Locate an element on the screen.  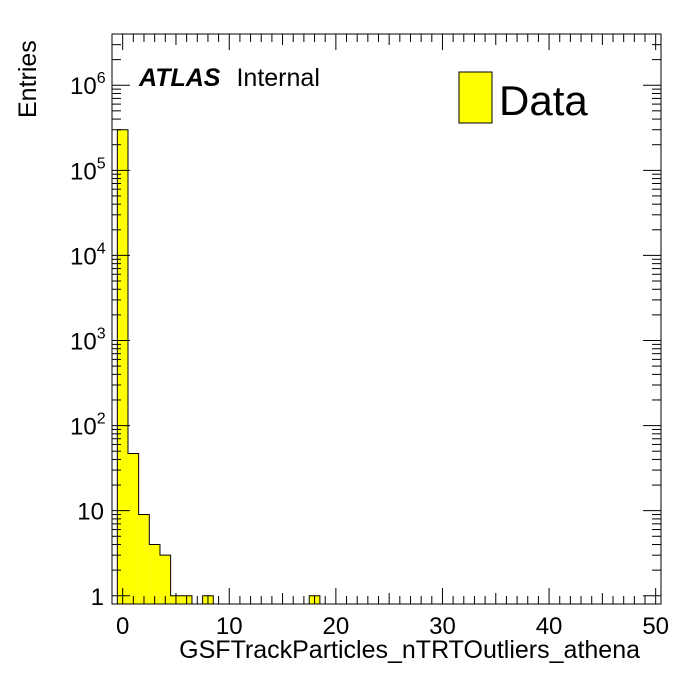
x-tick-label: 0 is located at coordinates (122, 626).